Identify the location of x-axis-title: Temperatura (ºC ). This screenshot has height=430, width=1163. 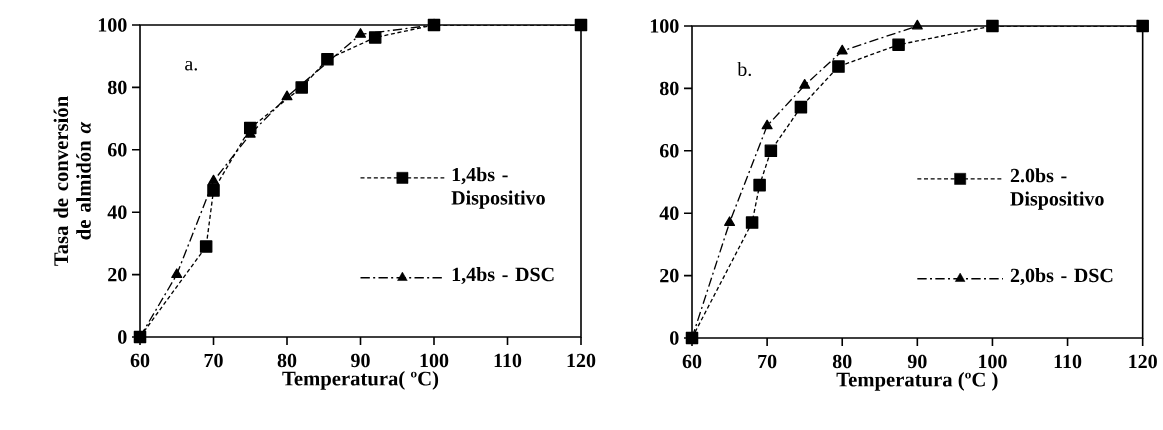
(917, 381).